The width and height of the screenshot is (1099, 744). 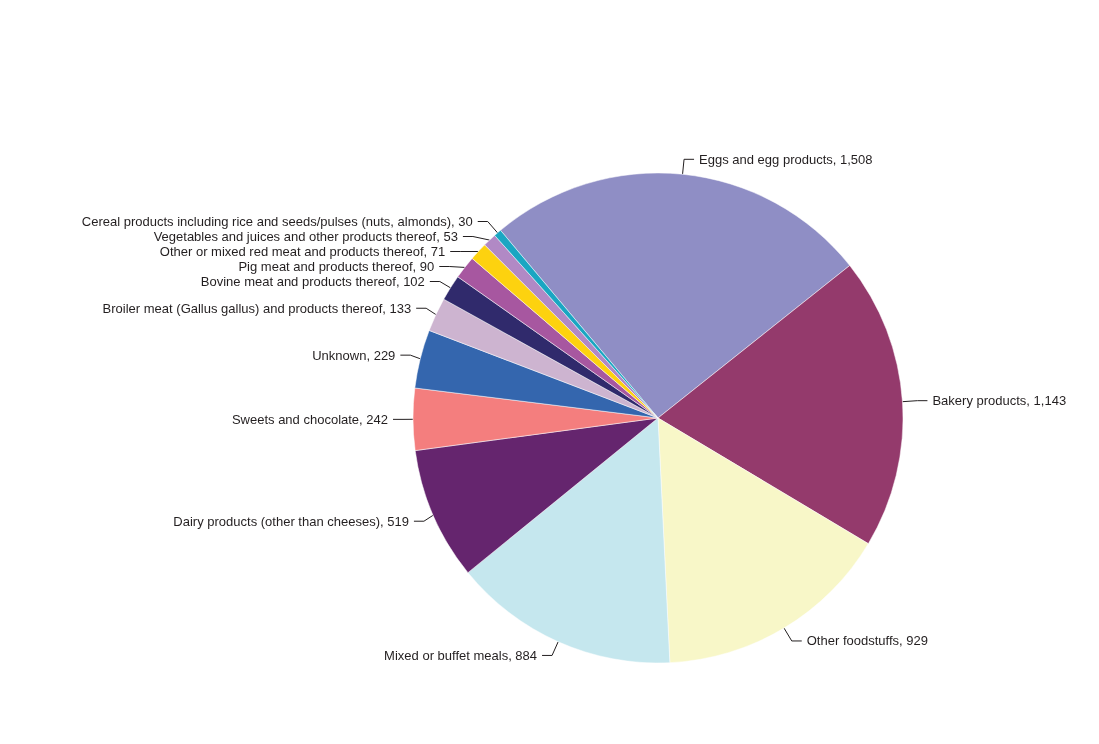 I want to click on slice-label: Mixed or buffet meals, 884, so click(x=461, y=655).